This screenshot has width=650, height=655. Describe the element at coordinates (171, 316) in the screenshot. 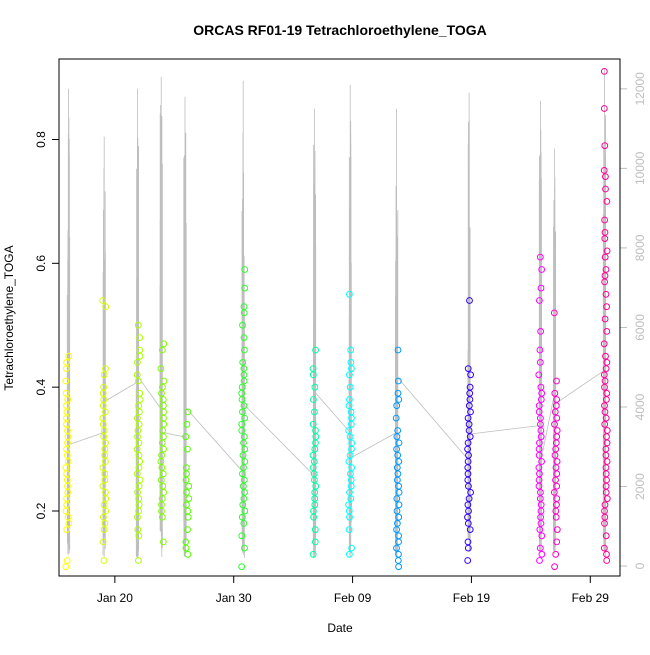

I see `altitude-trace-rf04` at that location.